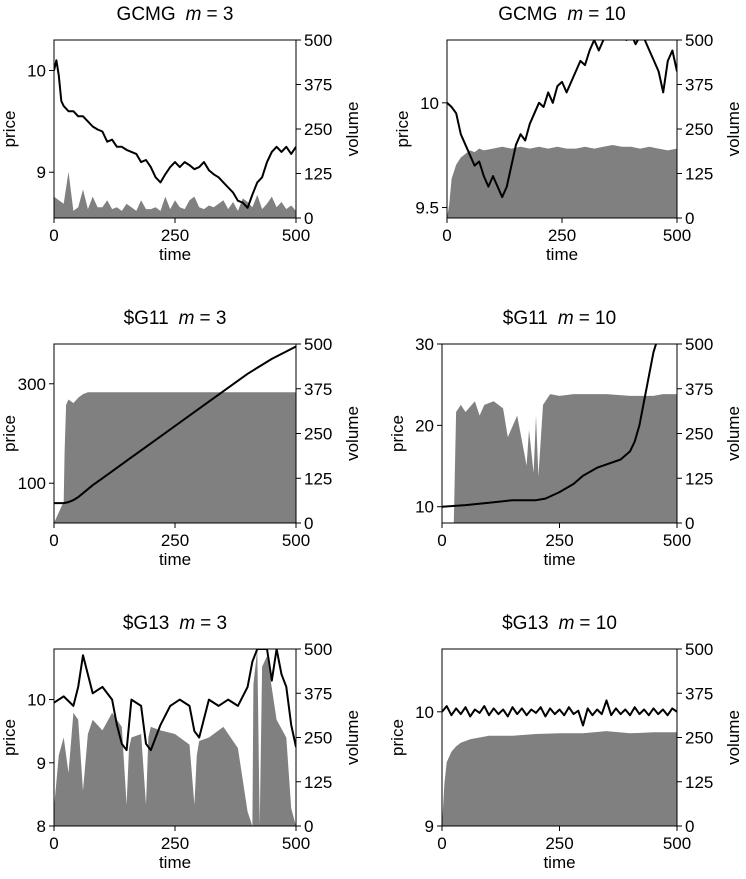 The image size is (746, 879). I want to click on axes-frame, so click(175, 129).